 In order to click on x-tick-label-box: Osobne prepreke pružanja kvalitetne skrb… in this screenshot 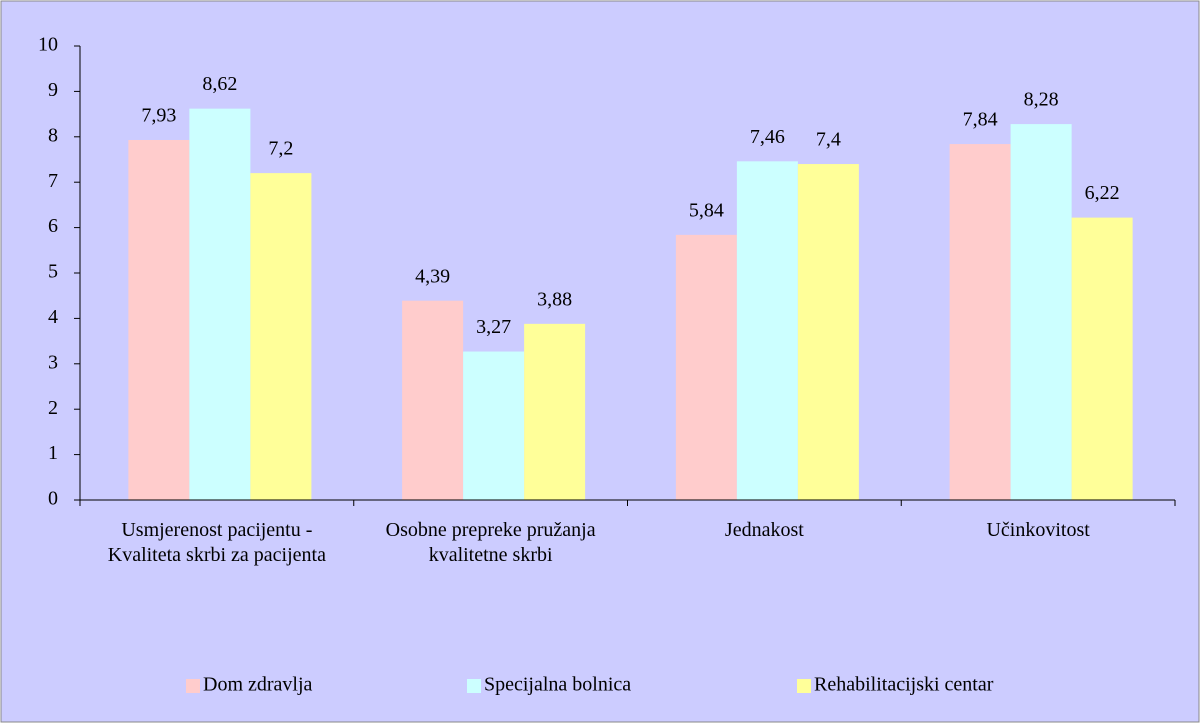, I will do `click(490, 542)`.